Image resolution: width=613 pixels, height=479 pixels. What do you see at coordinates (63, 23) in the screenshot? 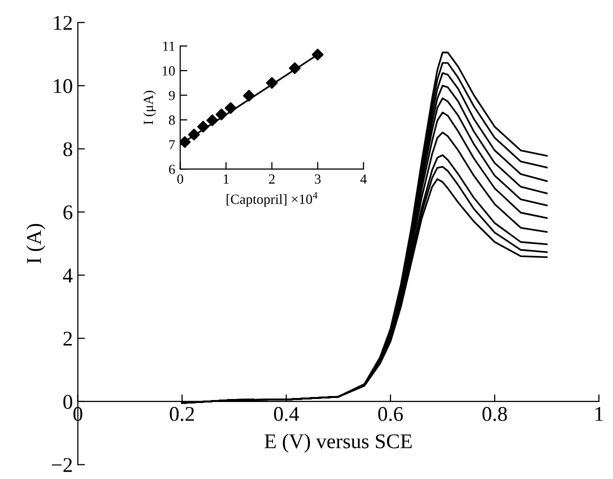
I see `y-tick-label: 12` at bounding box center [63, 23].